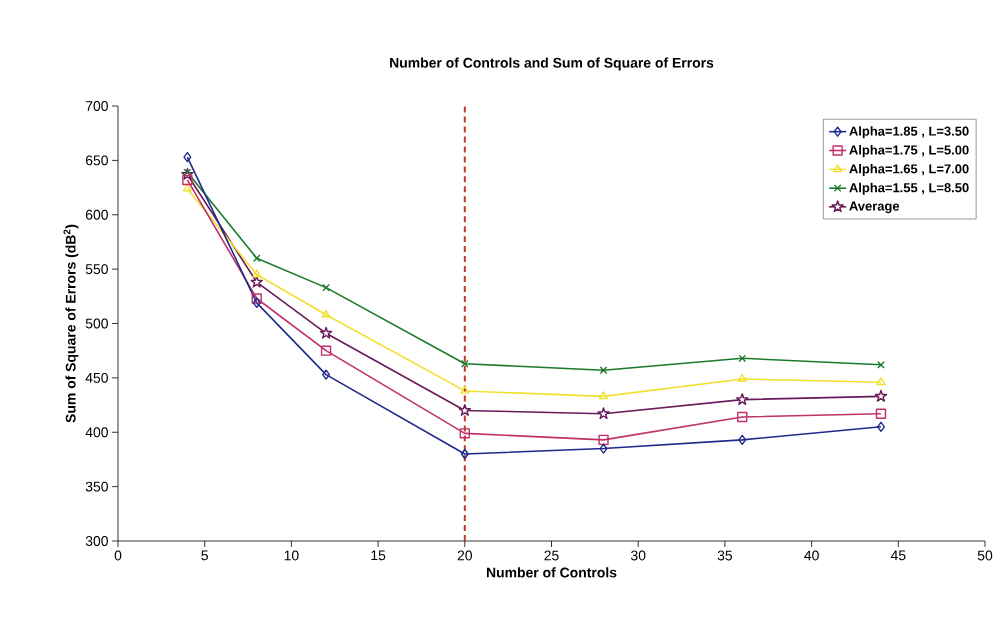 The image size is (1005, 623). What do you see at coordinates (291, 555) in the screenshot?
I see `x-tick-label: 10` at bounding box center [291, 555].